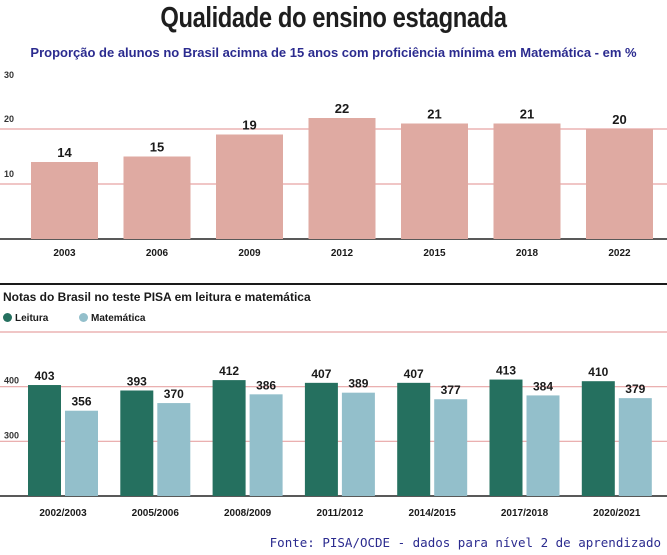 This screenshot has height=555, width=667. Describe the element at coordinates (340, 513) in the screenshot. I see `x-tick-2011/2012: 2011/2012` at that location.